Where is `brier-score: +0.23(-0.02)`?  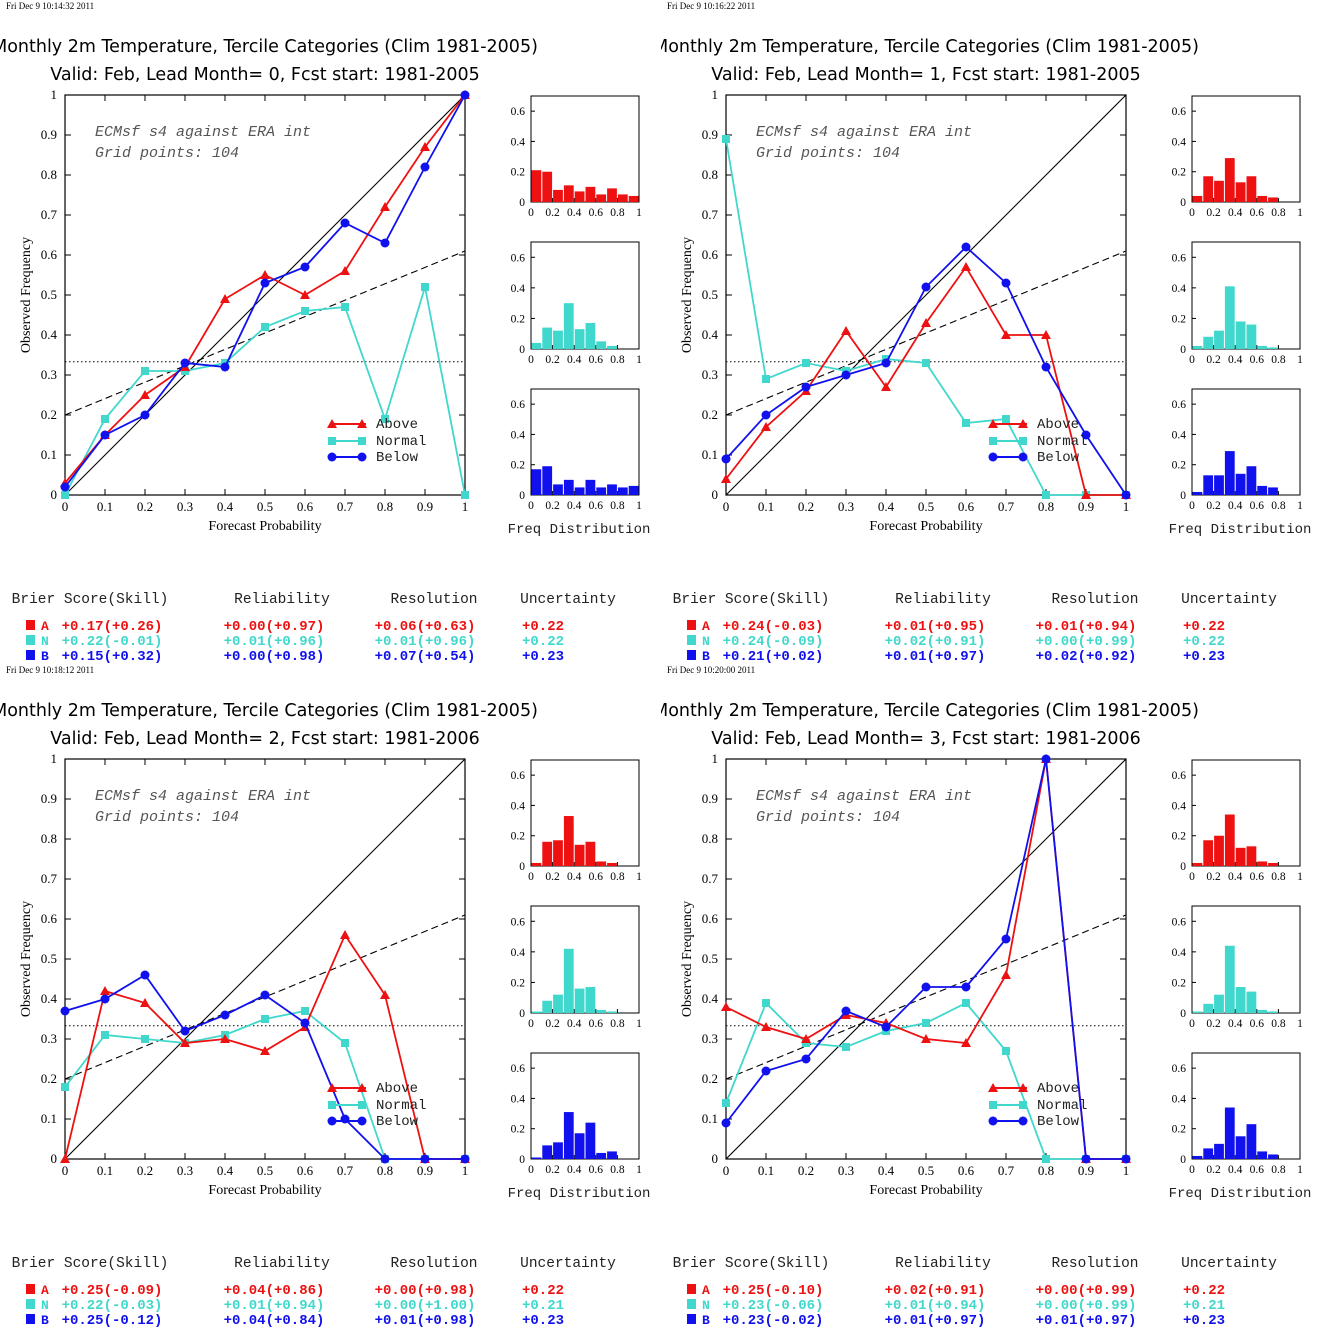 brier-score: +0.23(-0.02) is located at coordinates (773, 1320).